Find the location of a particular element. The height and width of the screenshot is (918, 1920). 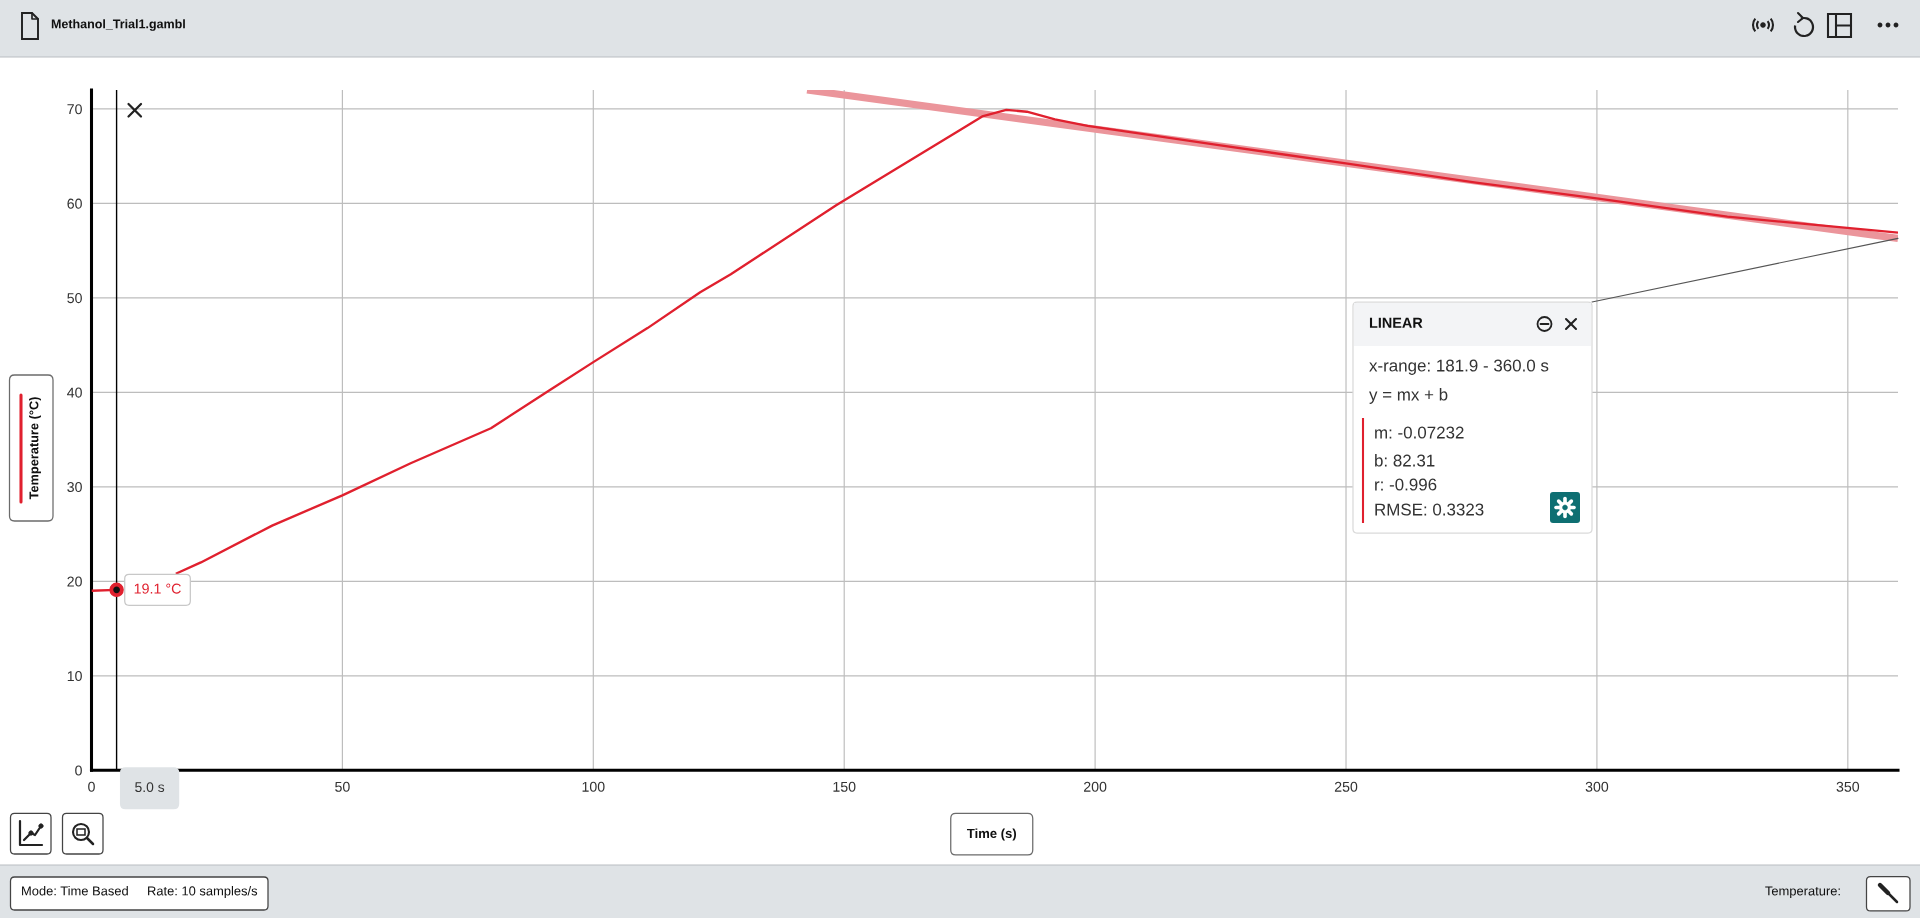

y-tick-label: 50 is located at coordinates (74, 298).